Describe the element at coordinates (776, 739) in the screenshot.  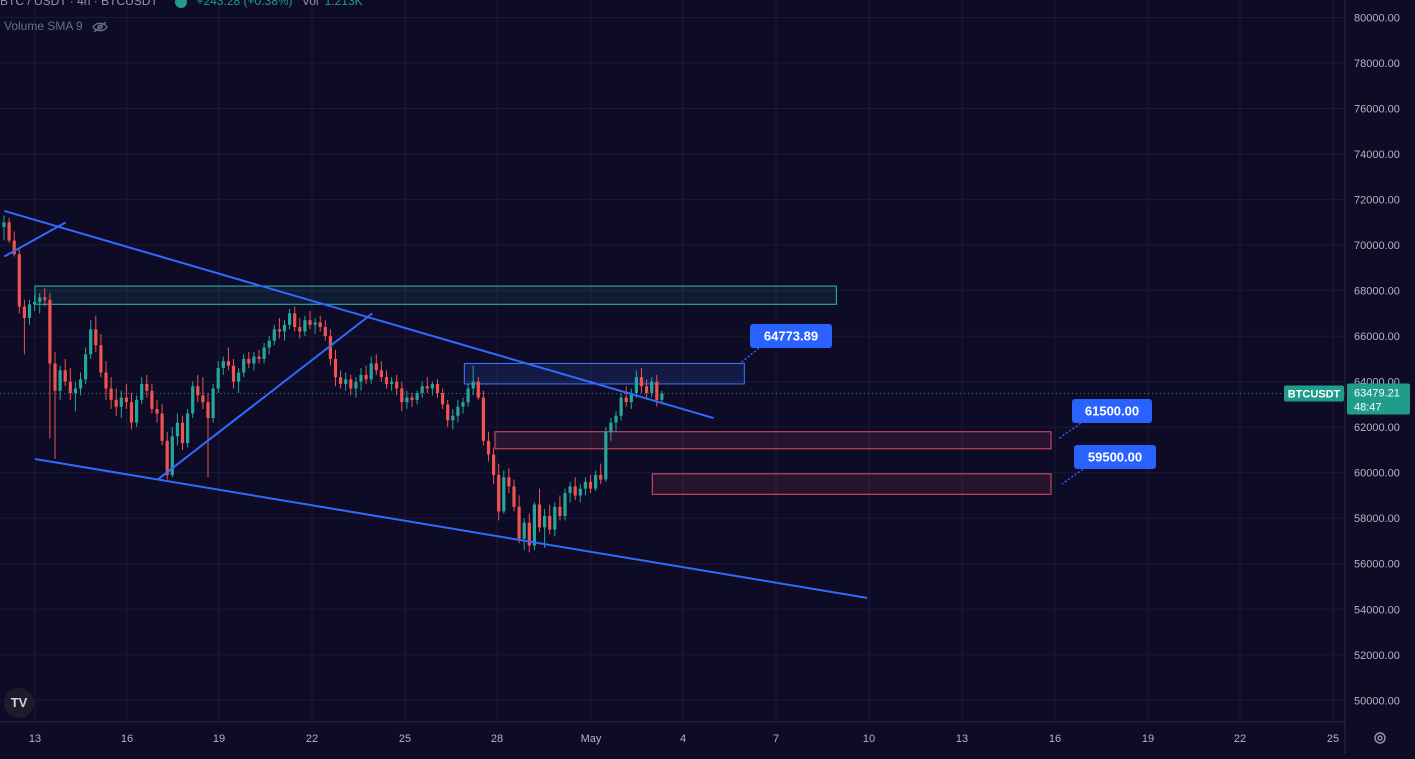
I see `x-tick-label: 7` at that location.